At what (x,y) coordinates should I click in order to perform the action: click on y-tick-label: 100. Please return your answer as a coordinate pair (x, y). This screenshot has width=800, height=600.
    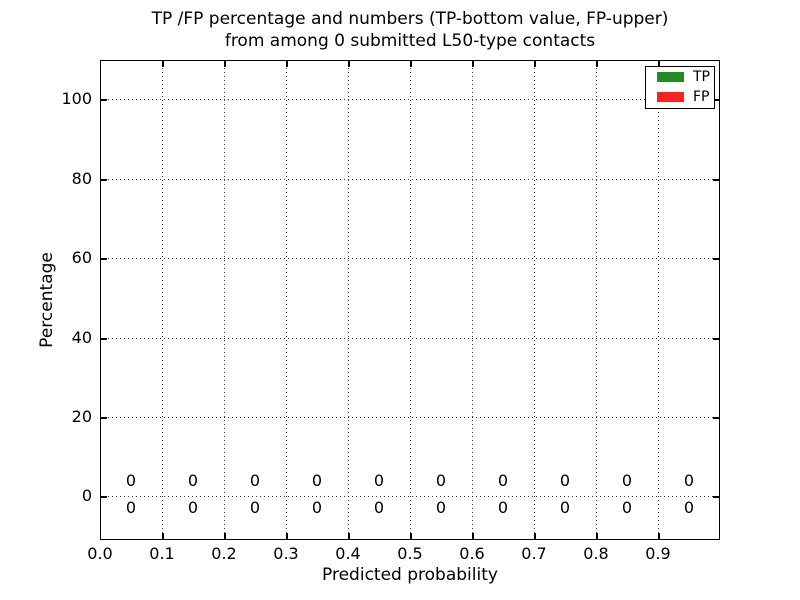
    Looking at the image, I should click on (76, 98).